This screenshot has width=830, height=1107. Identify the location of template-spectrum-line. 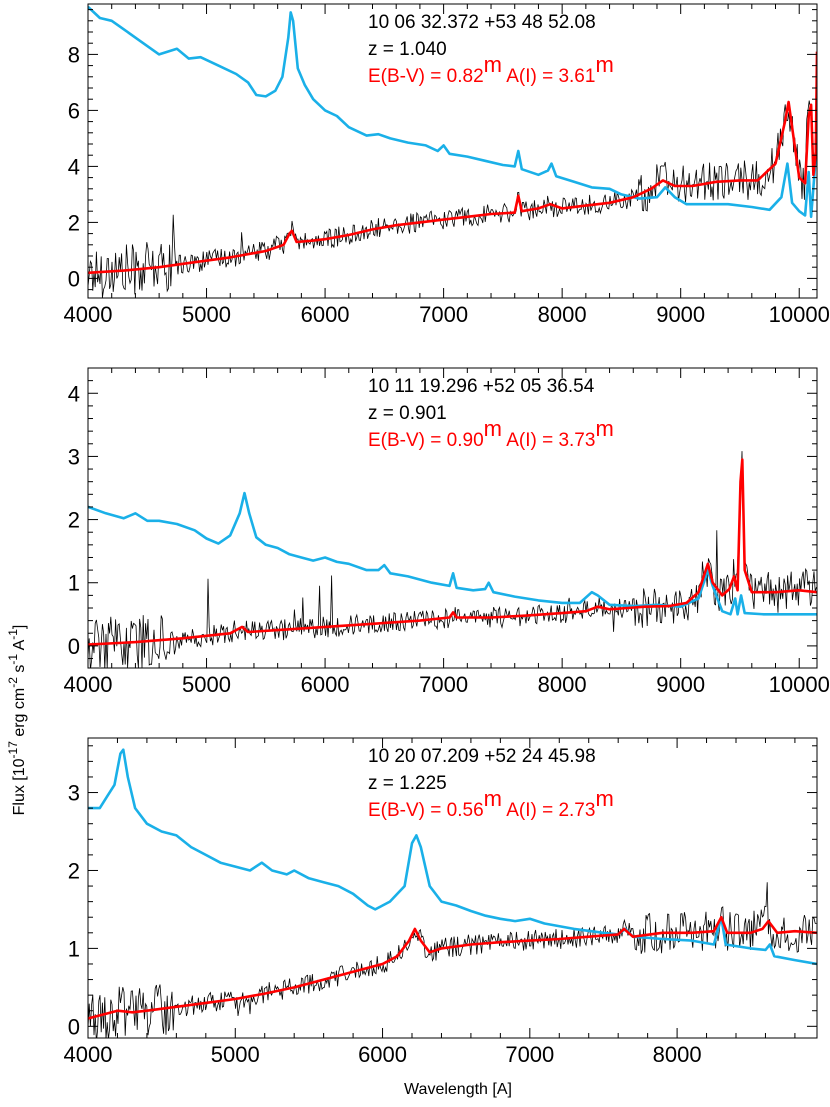
(452, 553).